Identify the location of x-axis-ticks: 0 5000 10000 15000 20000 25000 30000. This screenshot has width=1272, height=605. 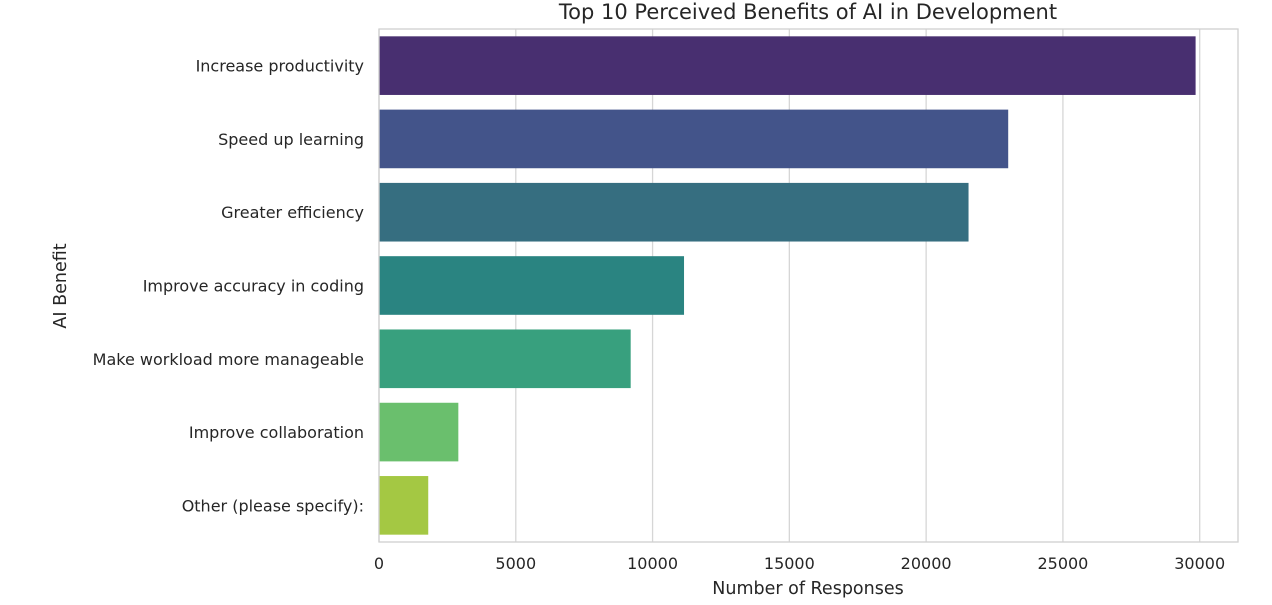
(799, 563).